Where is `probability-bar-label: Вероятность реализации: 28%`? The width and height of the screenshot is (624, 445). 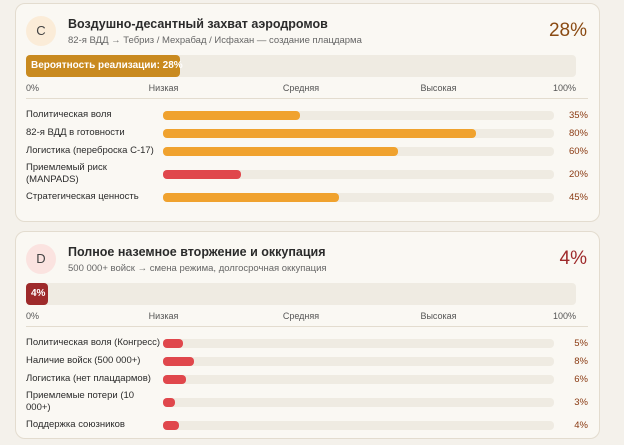
probability-bar-label: Вероятность реализации: 28% is located at coordinates (107, 65).